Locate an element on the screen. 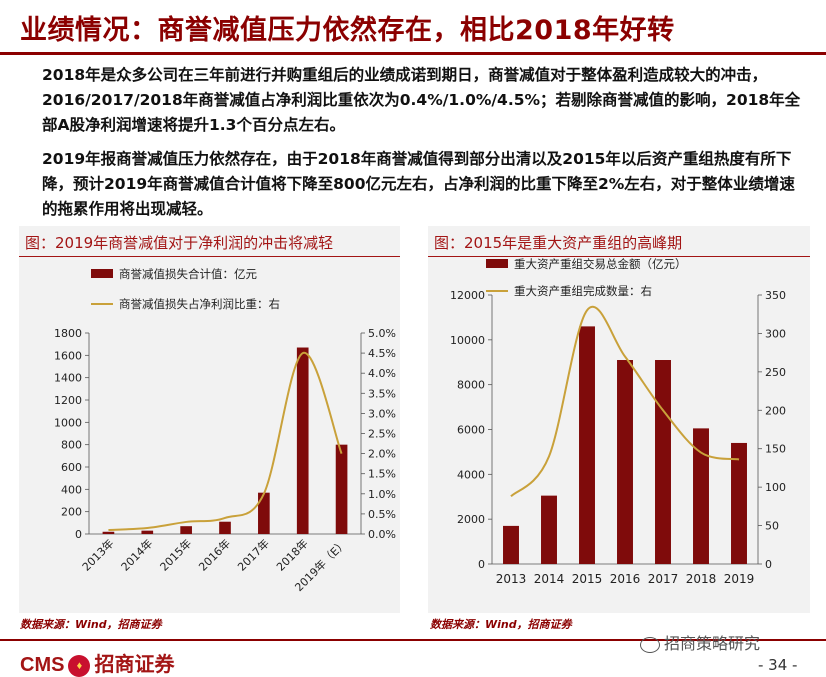 The image size is (826, 677). page-title: 业绩情况：商誉减值压力依然存在，相比2018年好转 is located at coordinates (347, 30).